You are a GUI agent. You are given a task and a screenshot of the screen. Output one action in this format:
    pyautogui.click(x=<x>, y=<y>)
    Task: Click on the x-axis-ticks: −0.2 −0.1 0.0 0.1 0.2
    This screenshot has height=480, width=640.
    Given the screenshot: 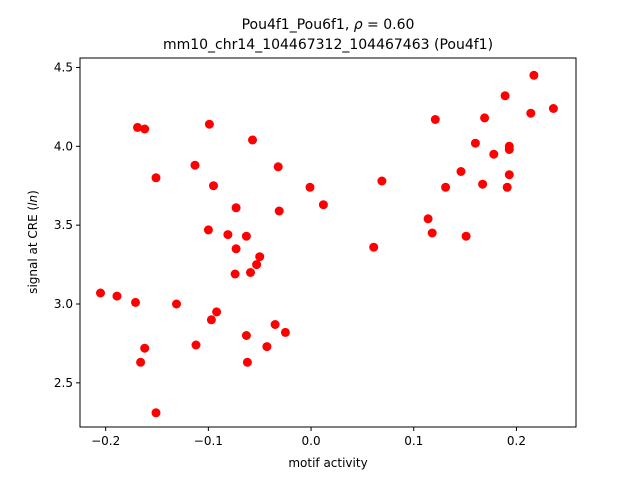 What is the action you would take?
    pyautogui.click(x=308, y=437)
    